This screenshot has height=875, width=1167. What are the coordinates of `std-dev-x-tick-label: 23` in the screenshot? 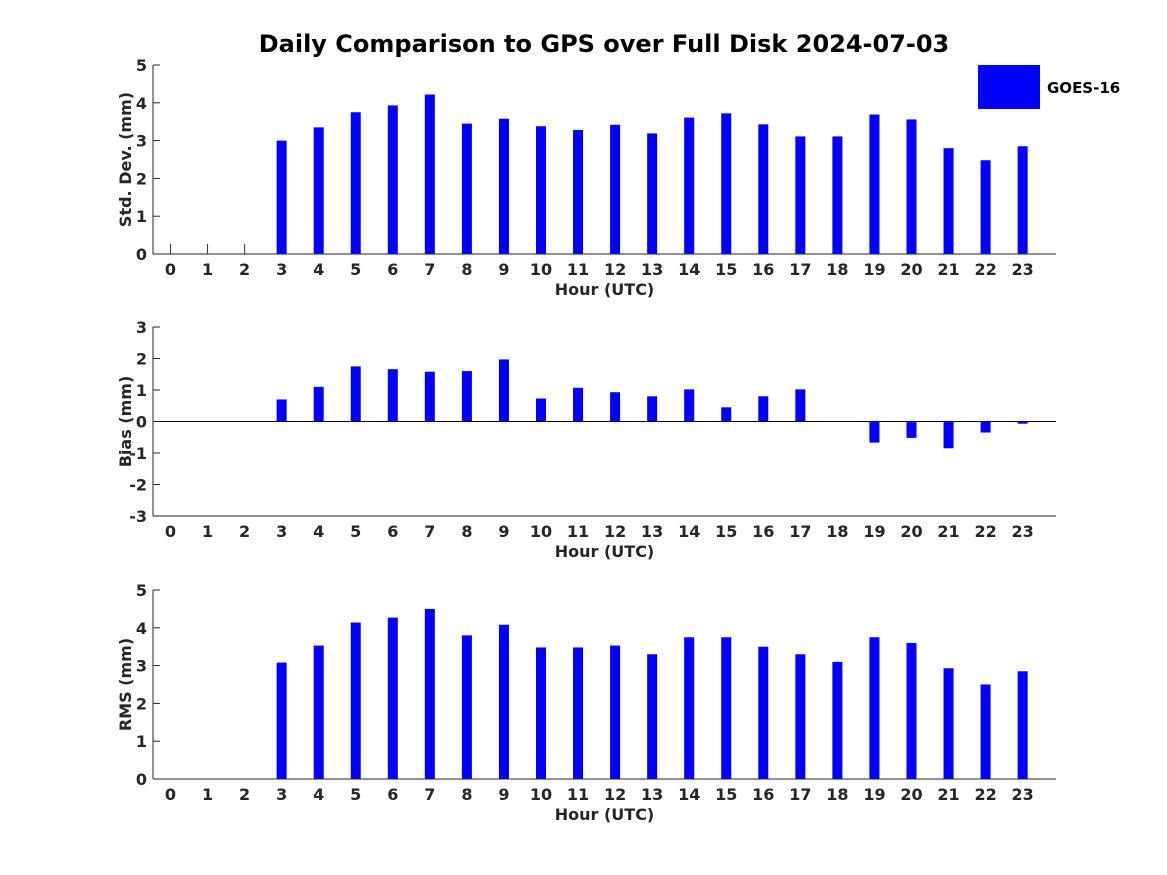 It's located at (1023, 269).